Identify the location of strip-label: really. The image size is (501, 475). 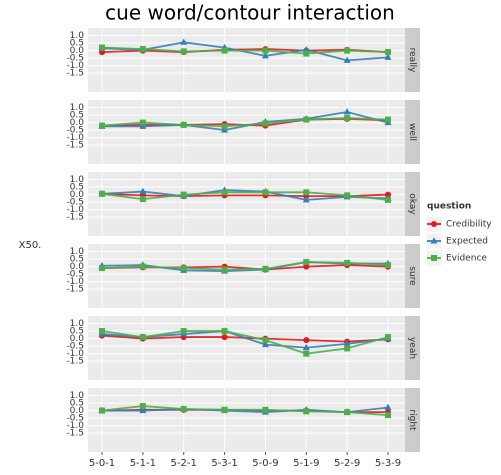
(412, 61).